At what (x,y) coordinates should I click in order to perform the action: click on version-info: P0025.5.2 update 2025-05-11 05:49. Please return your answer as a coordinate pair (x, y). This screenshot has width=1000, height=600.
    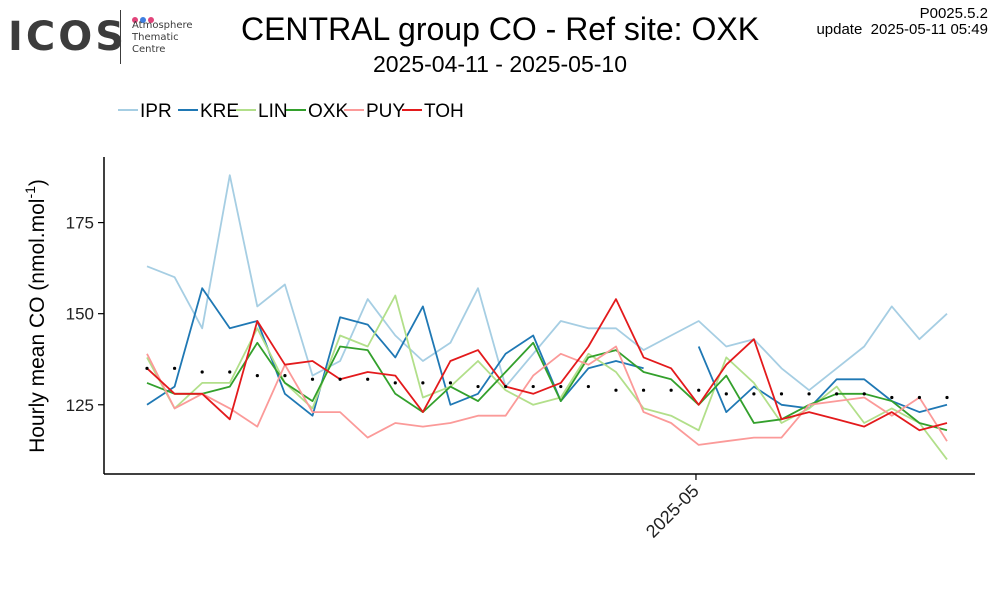
    Looking at the image, I should click on (902, 22).